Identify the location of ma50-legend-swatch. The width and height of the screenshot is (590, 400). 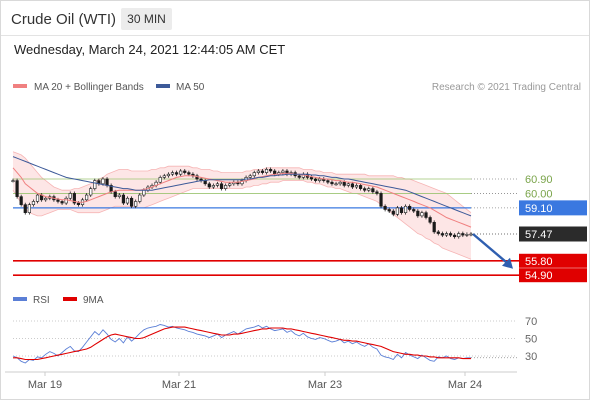
(163, 86).